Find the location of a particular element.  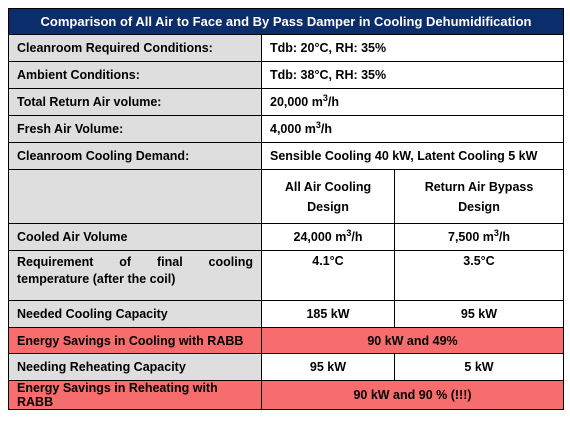

row-value-return-air-volume: 20,000 m3/h is located at coordinates (412, 102).